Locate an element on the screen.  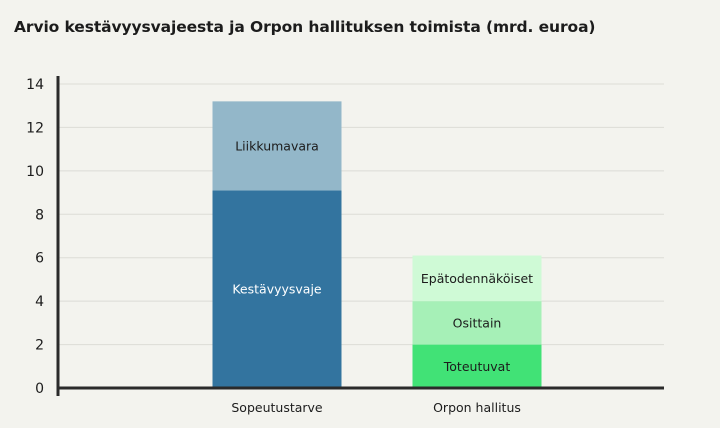
segment-label: Liikkumavara is located at coordinates (277, 145).